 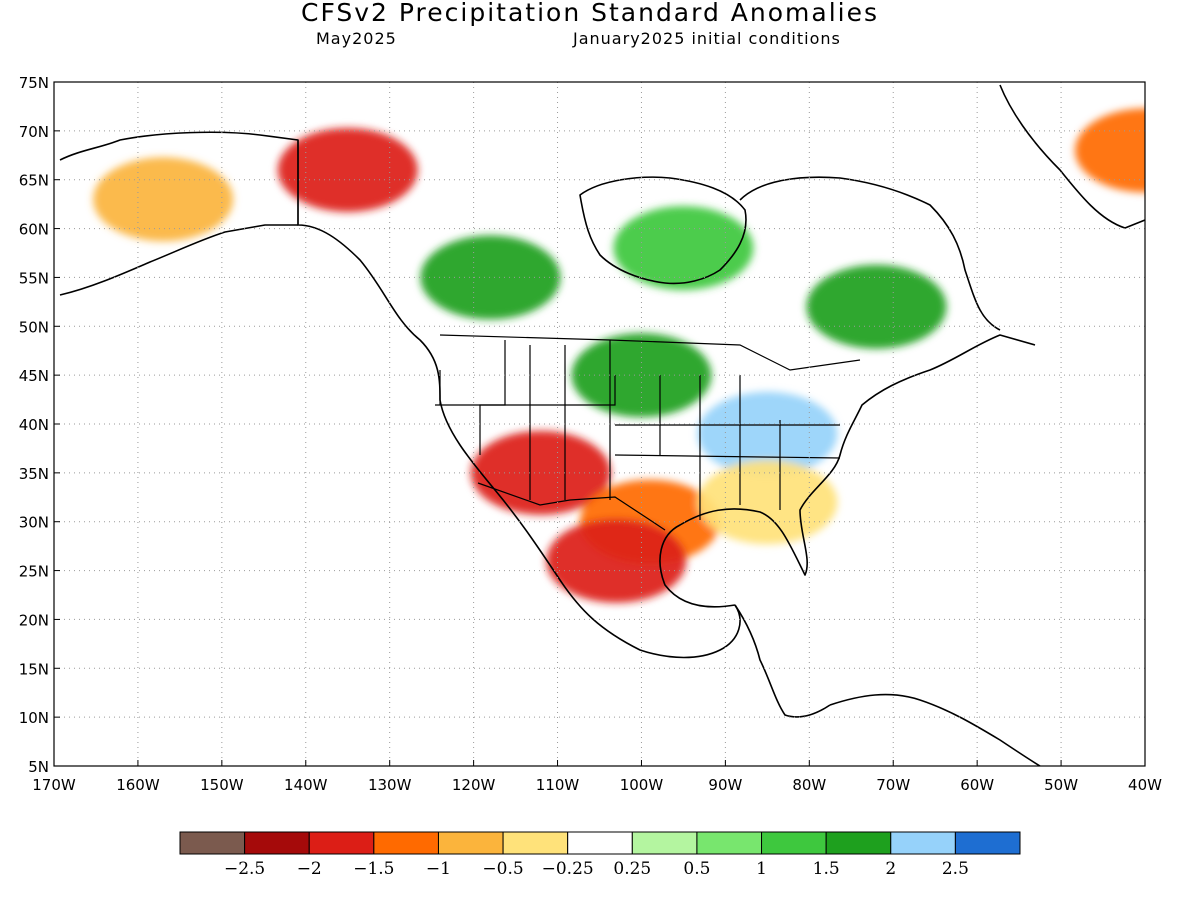 I want to click on colorbar-label: −0.25, so click(x=568, y=869).